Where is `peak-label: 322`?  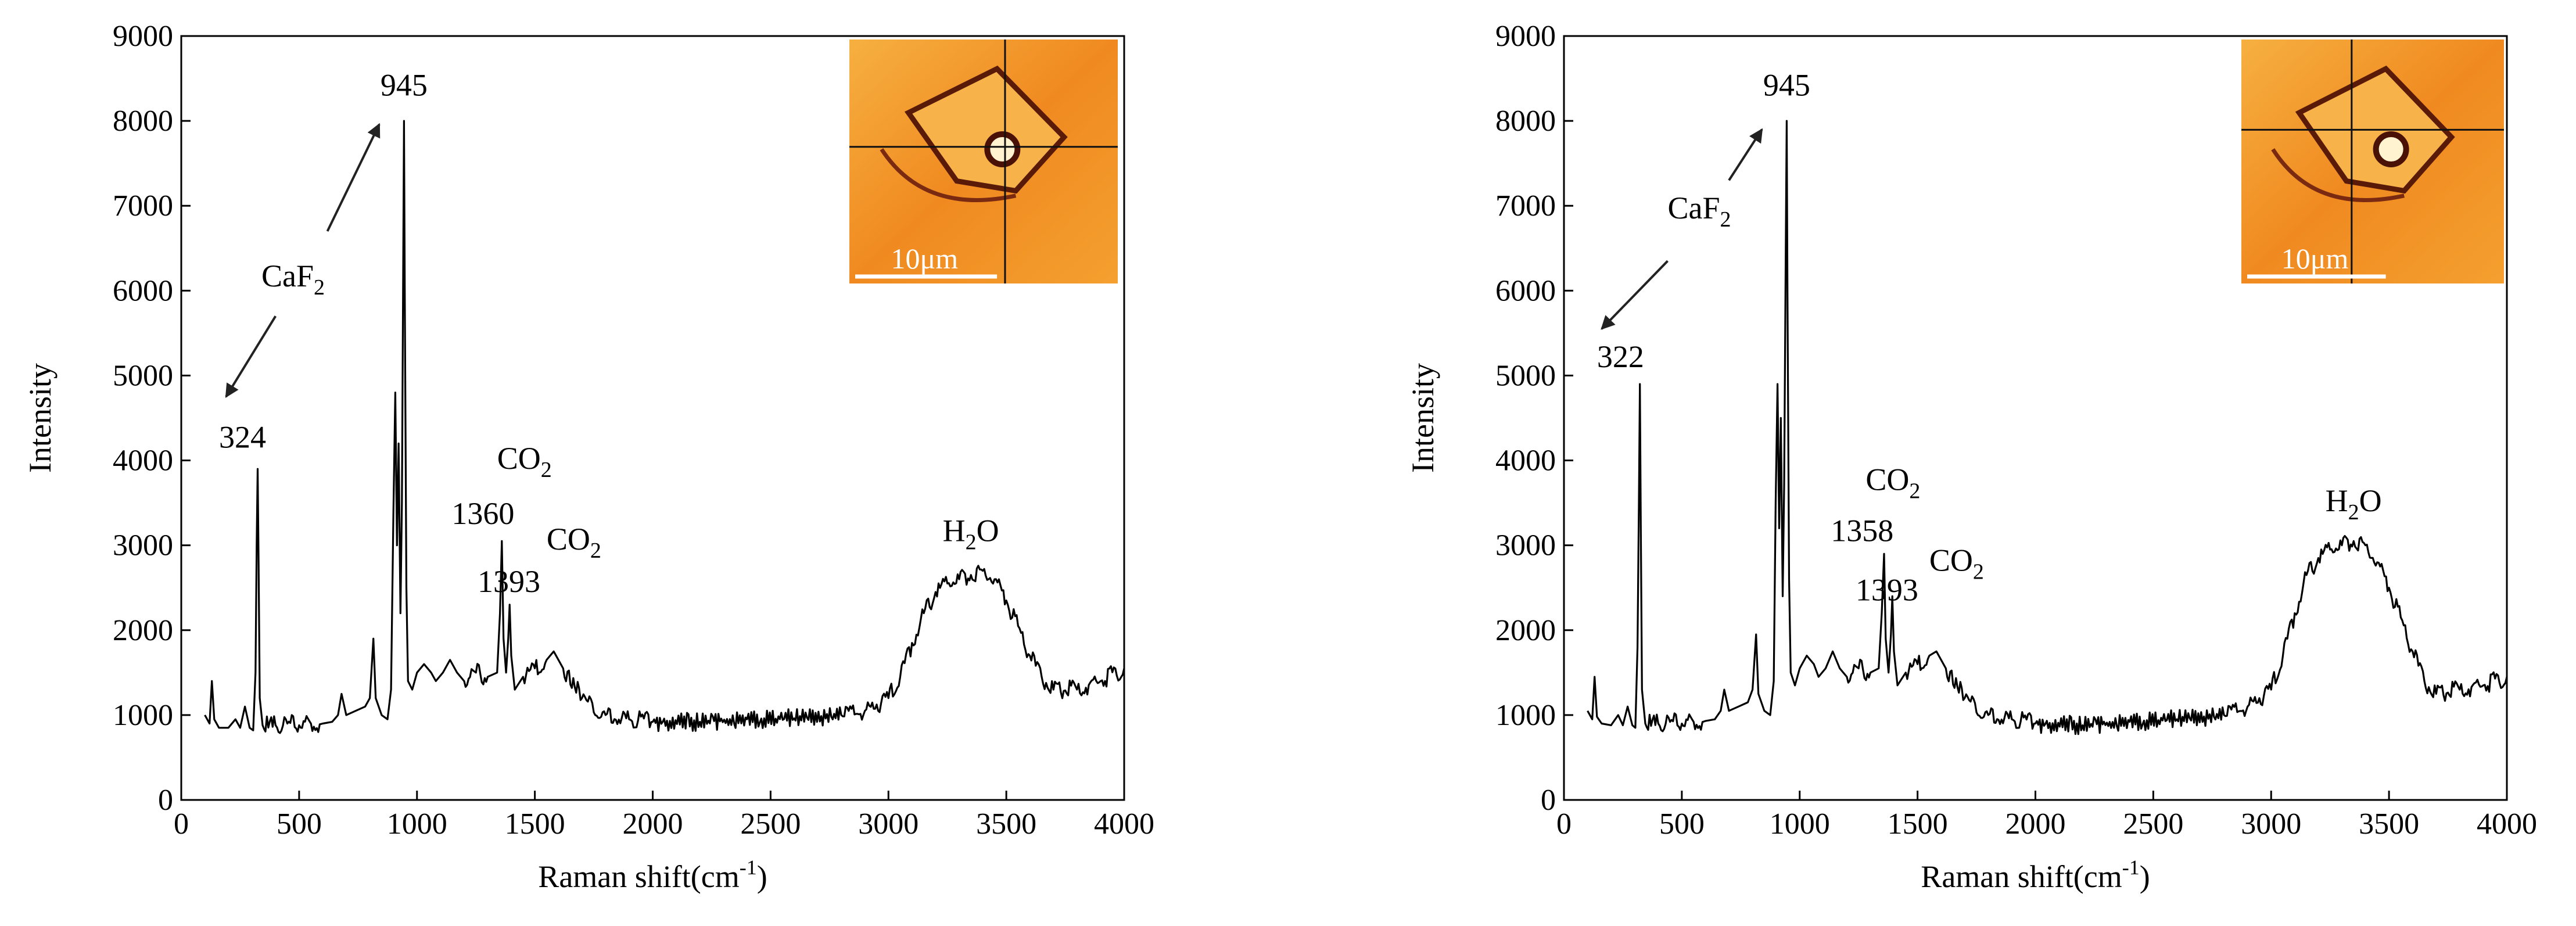 peak-label: 322 is located at coordinates (1620, 356).